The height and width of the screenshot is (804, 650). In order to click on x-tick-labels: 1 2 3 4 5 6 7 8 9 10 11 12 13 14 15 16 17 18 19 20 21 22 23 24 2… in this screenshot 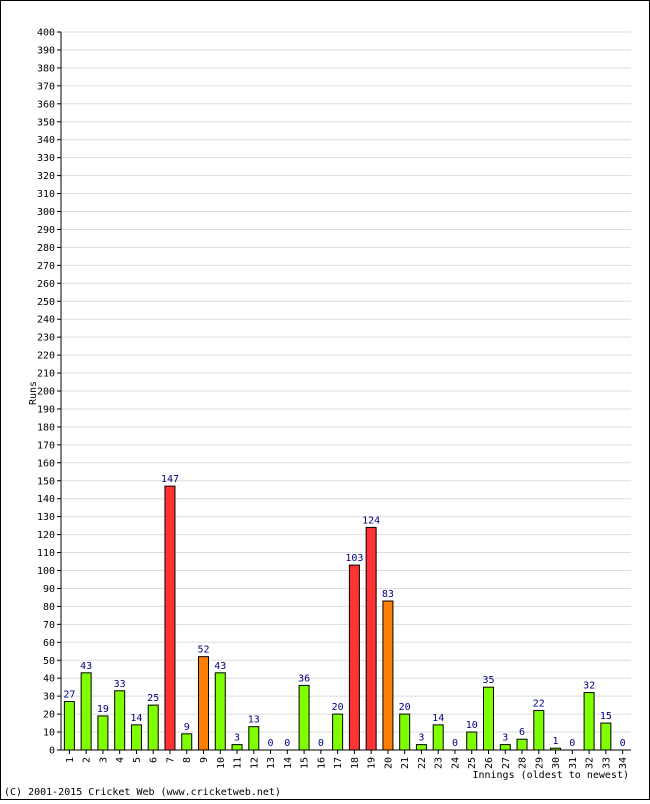, I will do `click(347, 759)`.